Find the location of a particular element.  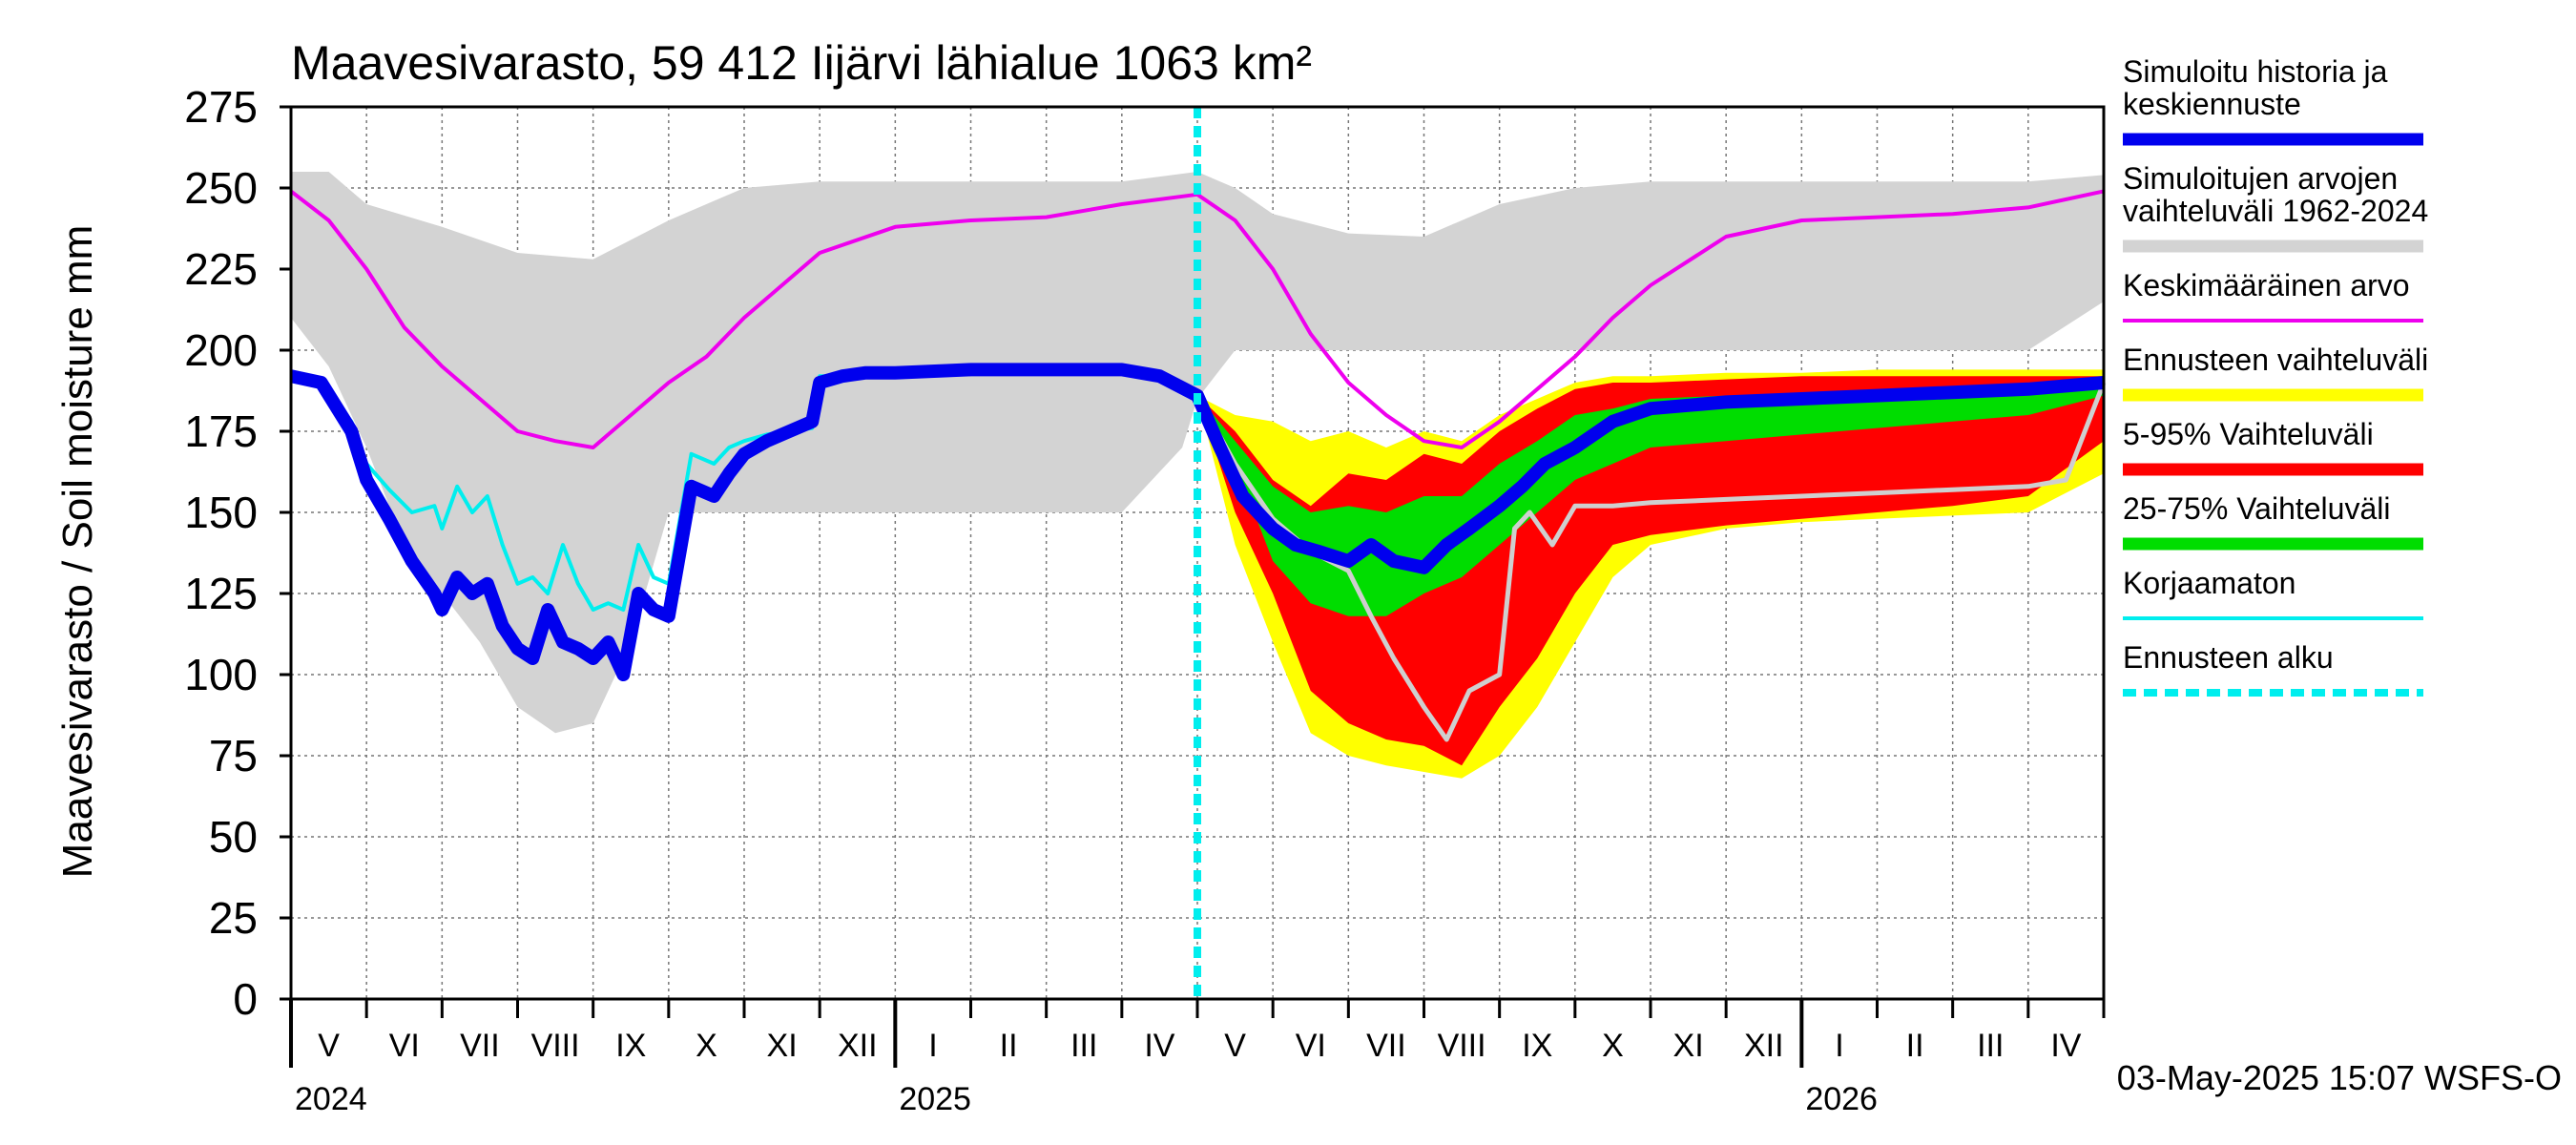

y-tick-label: 25 is located at coordinates (233, 918).